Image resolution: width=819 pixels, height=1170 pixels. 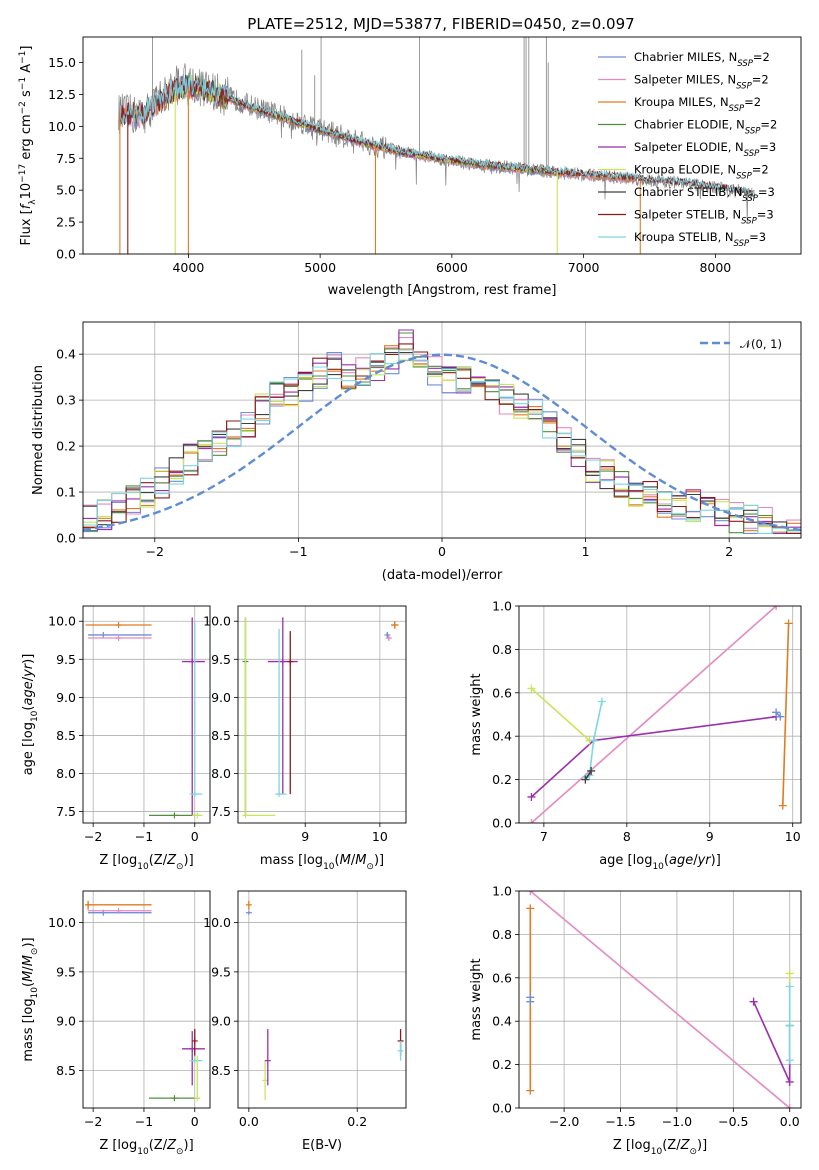 What do you see at coordinates (476, 999) in the screenshot?
I see `y-axis-label: mass weight` at bounding box center [476, 999].